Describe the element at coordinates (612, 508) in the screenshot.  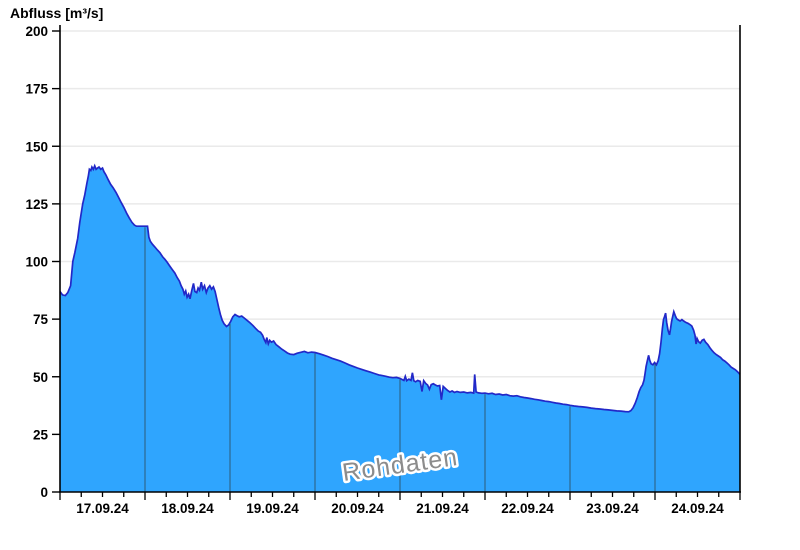
I see `x-tick-label: 23.09.24` at that location.